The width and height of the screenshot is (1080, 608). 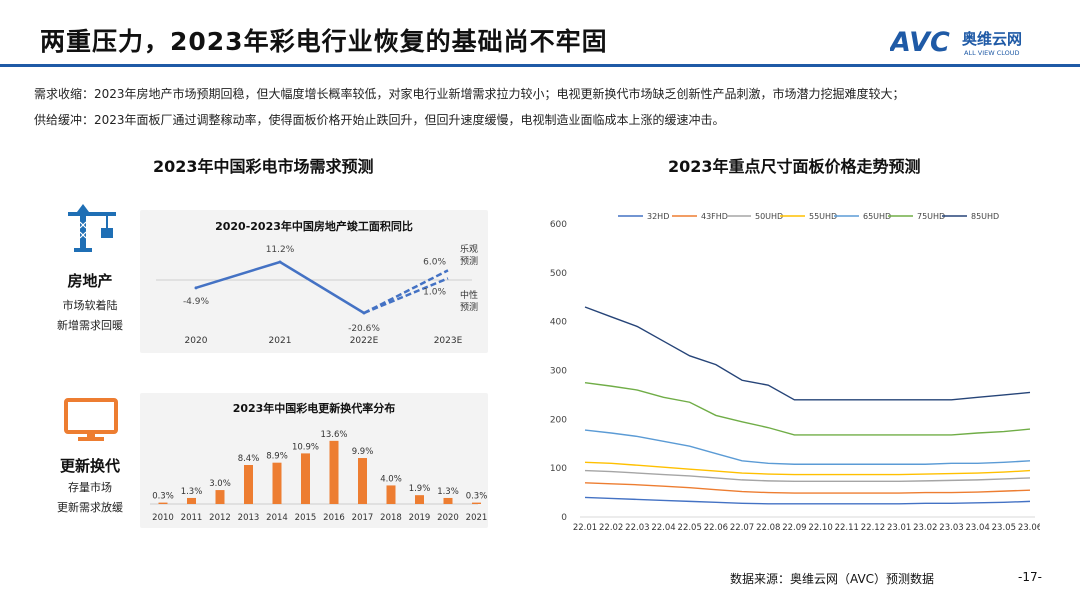 What do you see at coordinates (448, 500) in the screenshot?
I see `bar-2020` at bounding box center [448, 500].